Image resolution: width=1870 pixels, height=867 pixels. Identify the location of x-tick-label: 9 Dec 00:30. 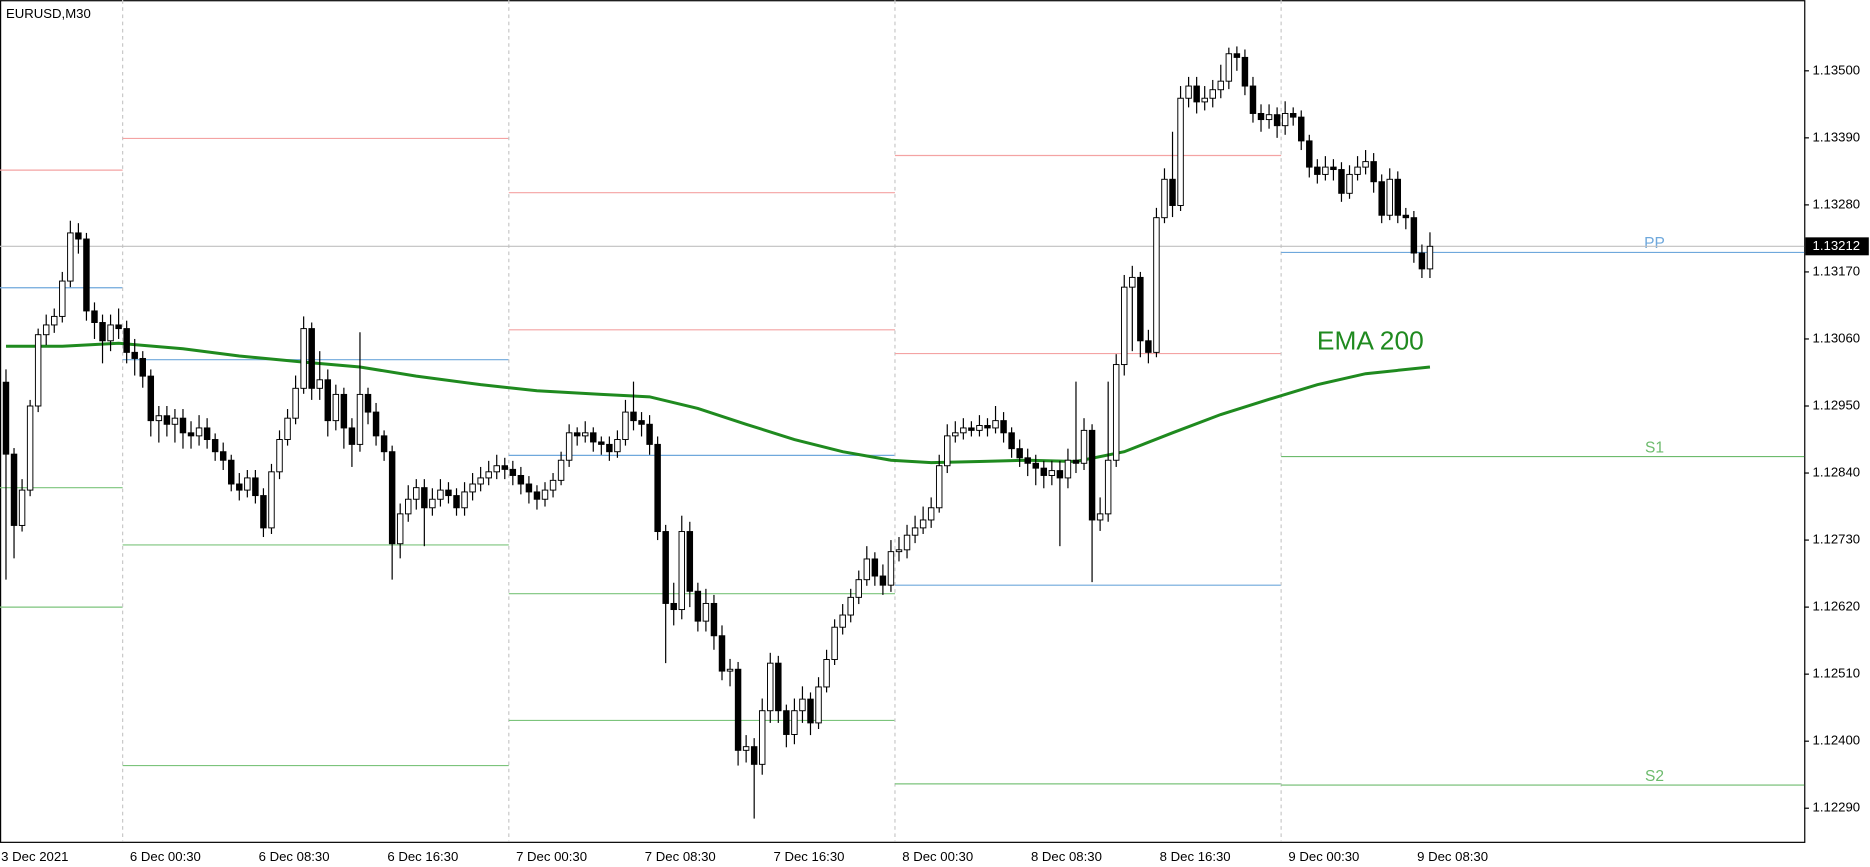
(1323, 856).